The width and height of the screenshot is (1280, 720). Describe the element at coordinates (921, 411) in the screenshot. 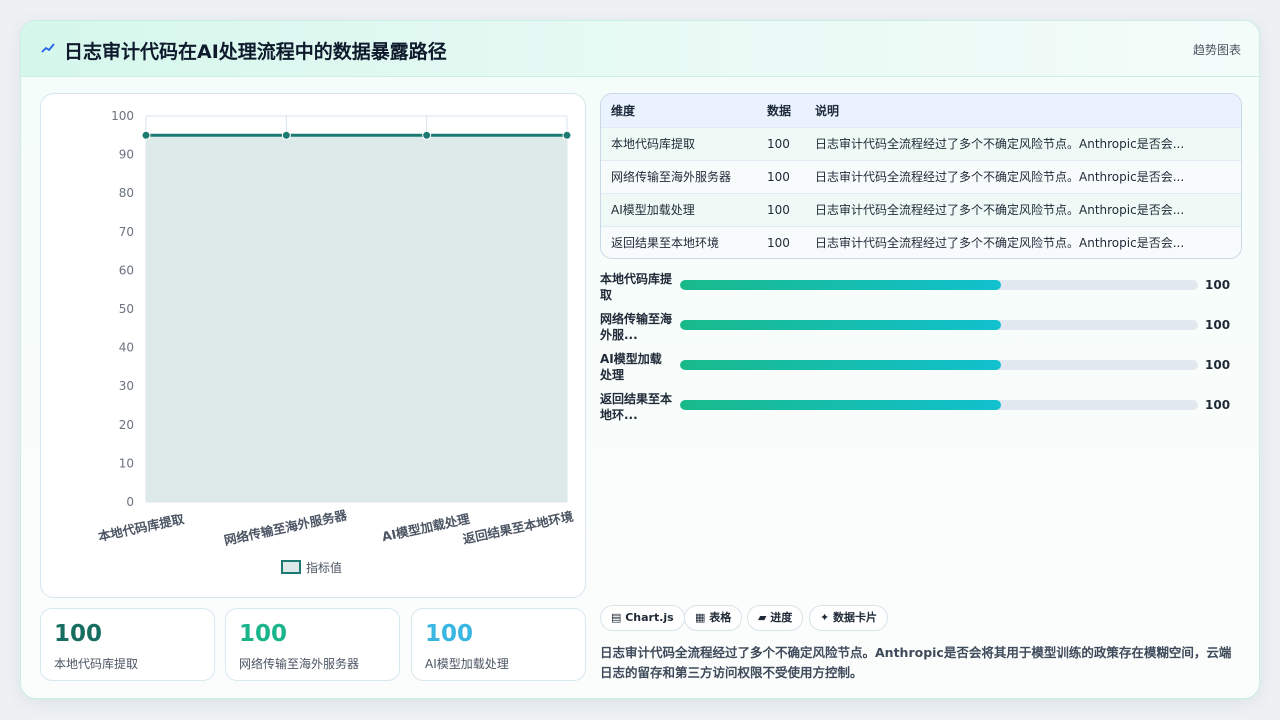

I see `progress-row: 返回结果至本 地环... 100` at that location.